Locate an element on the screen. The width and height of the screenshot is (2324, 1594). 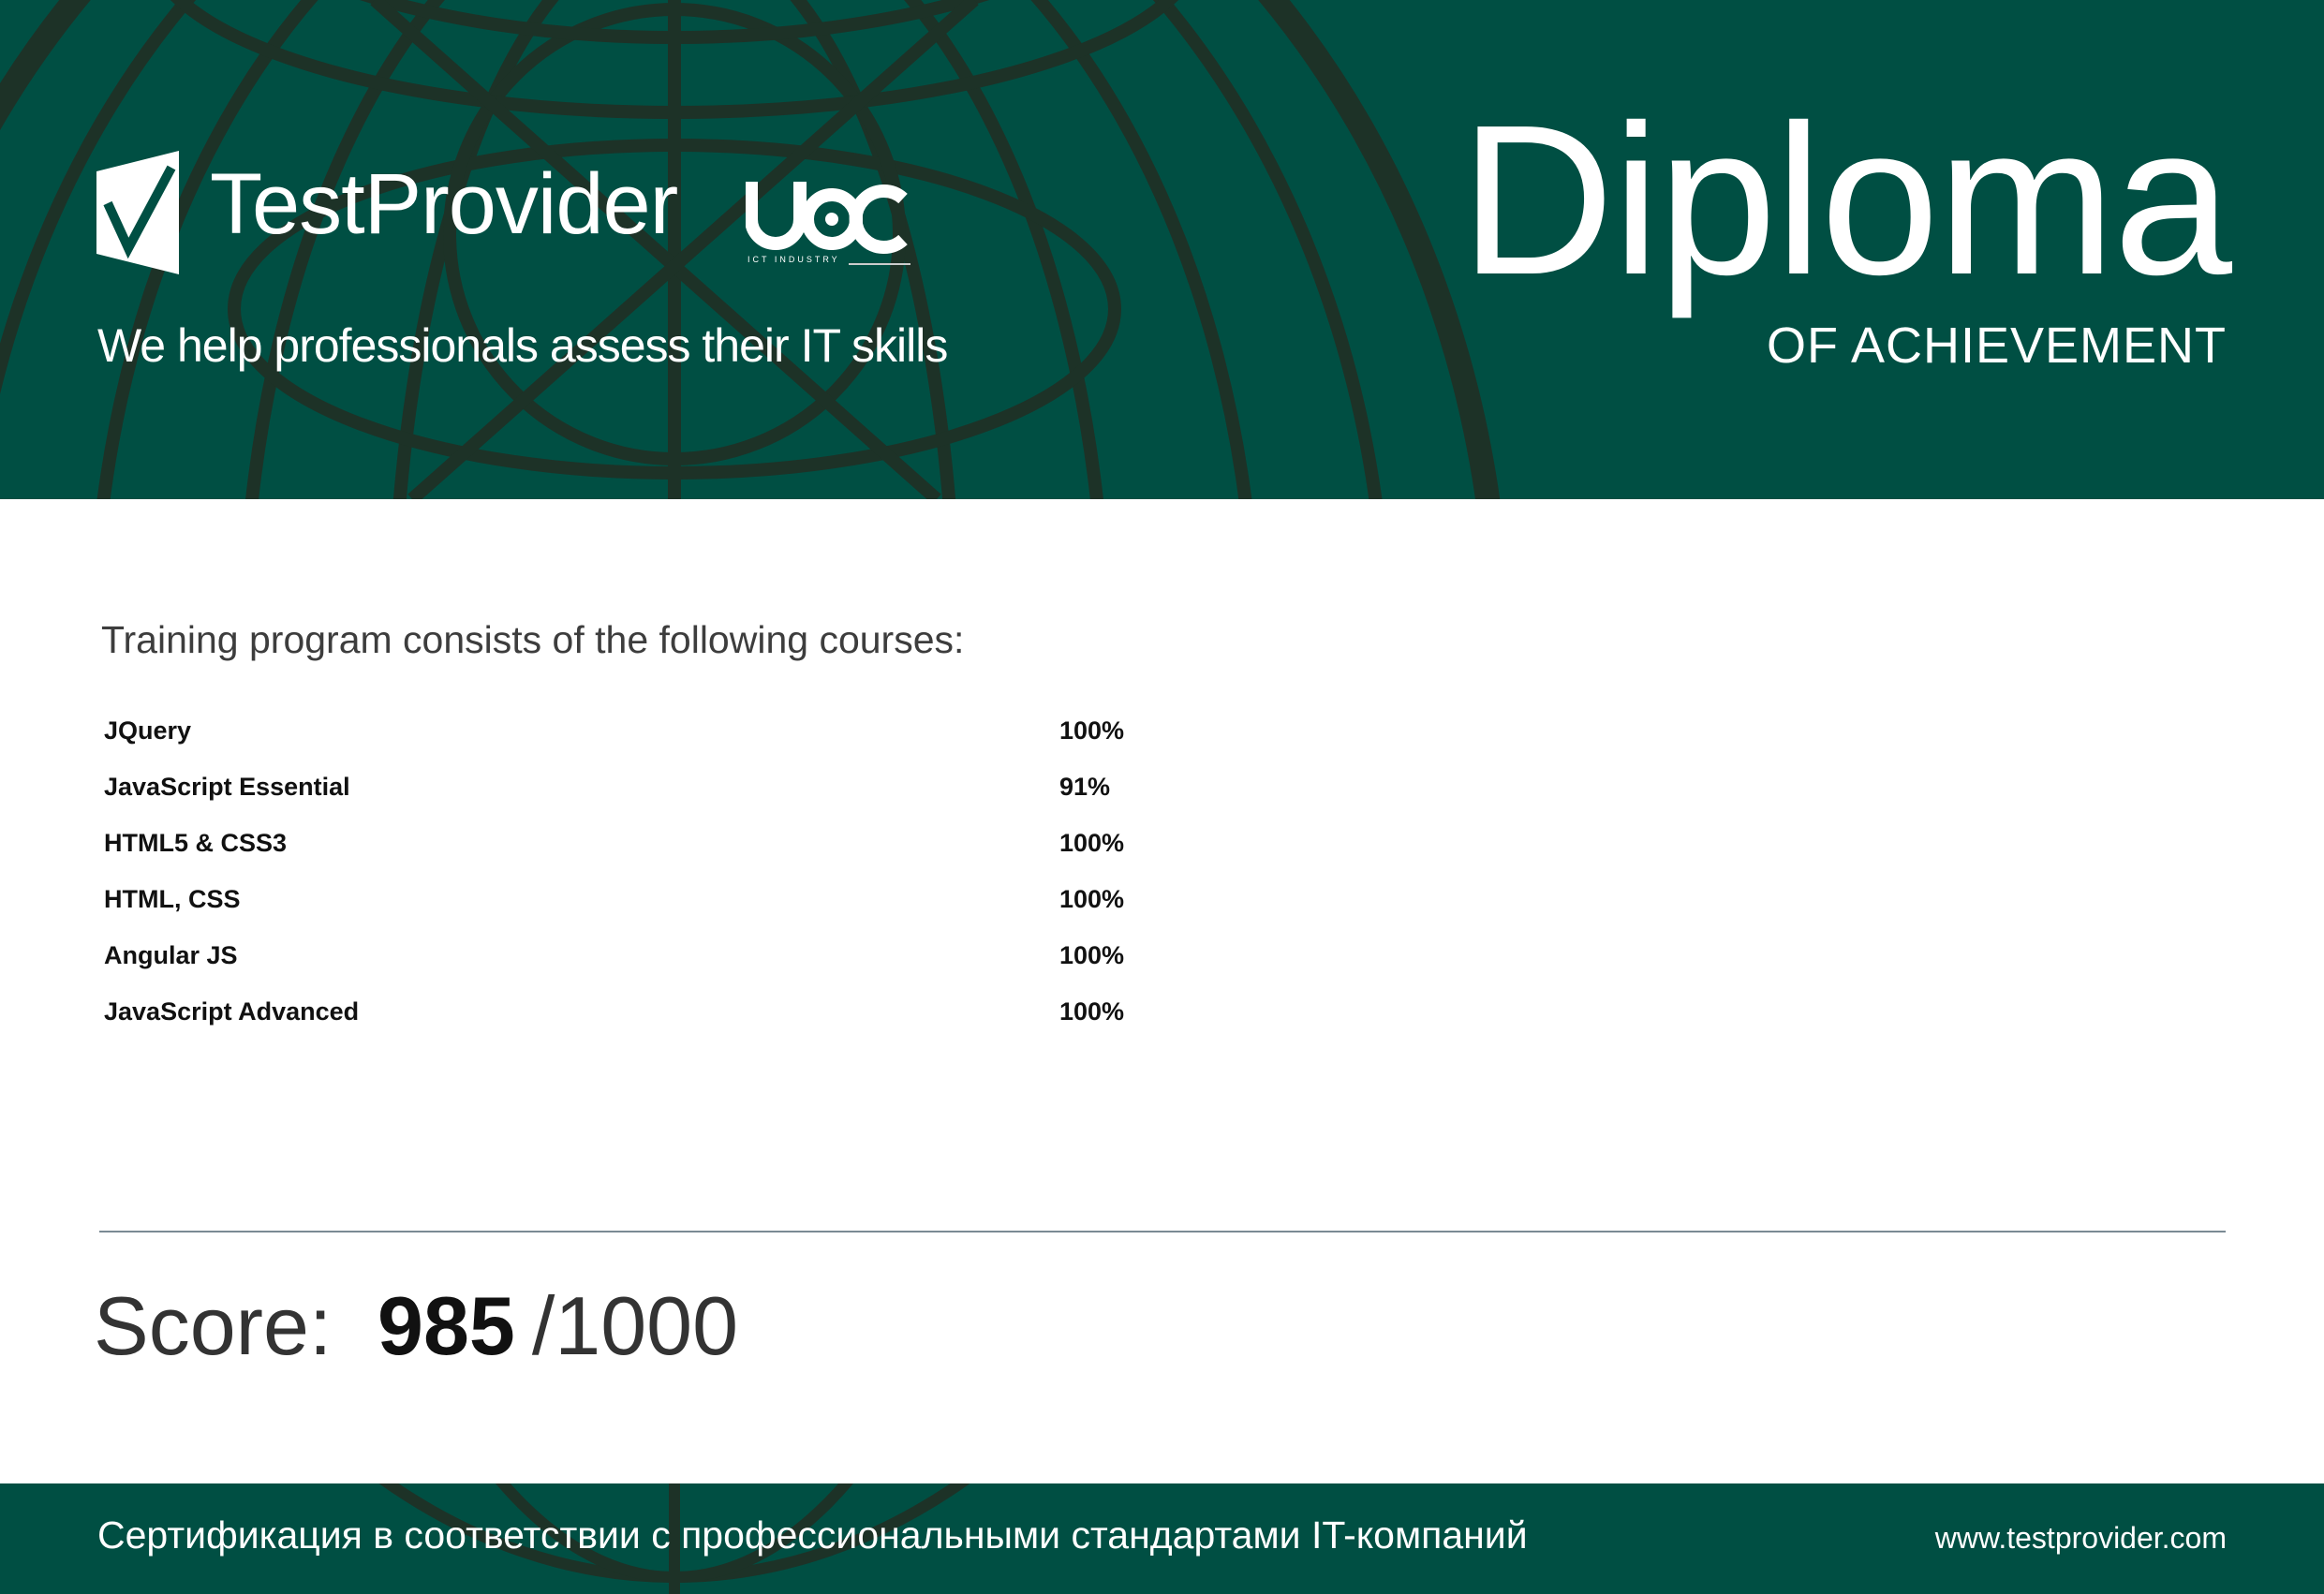
course-name: JavaScript Advanced is located at coordinates (232, 1011).